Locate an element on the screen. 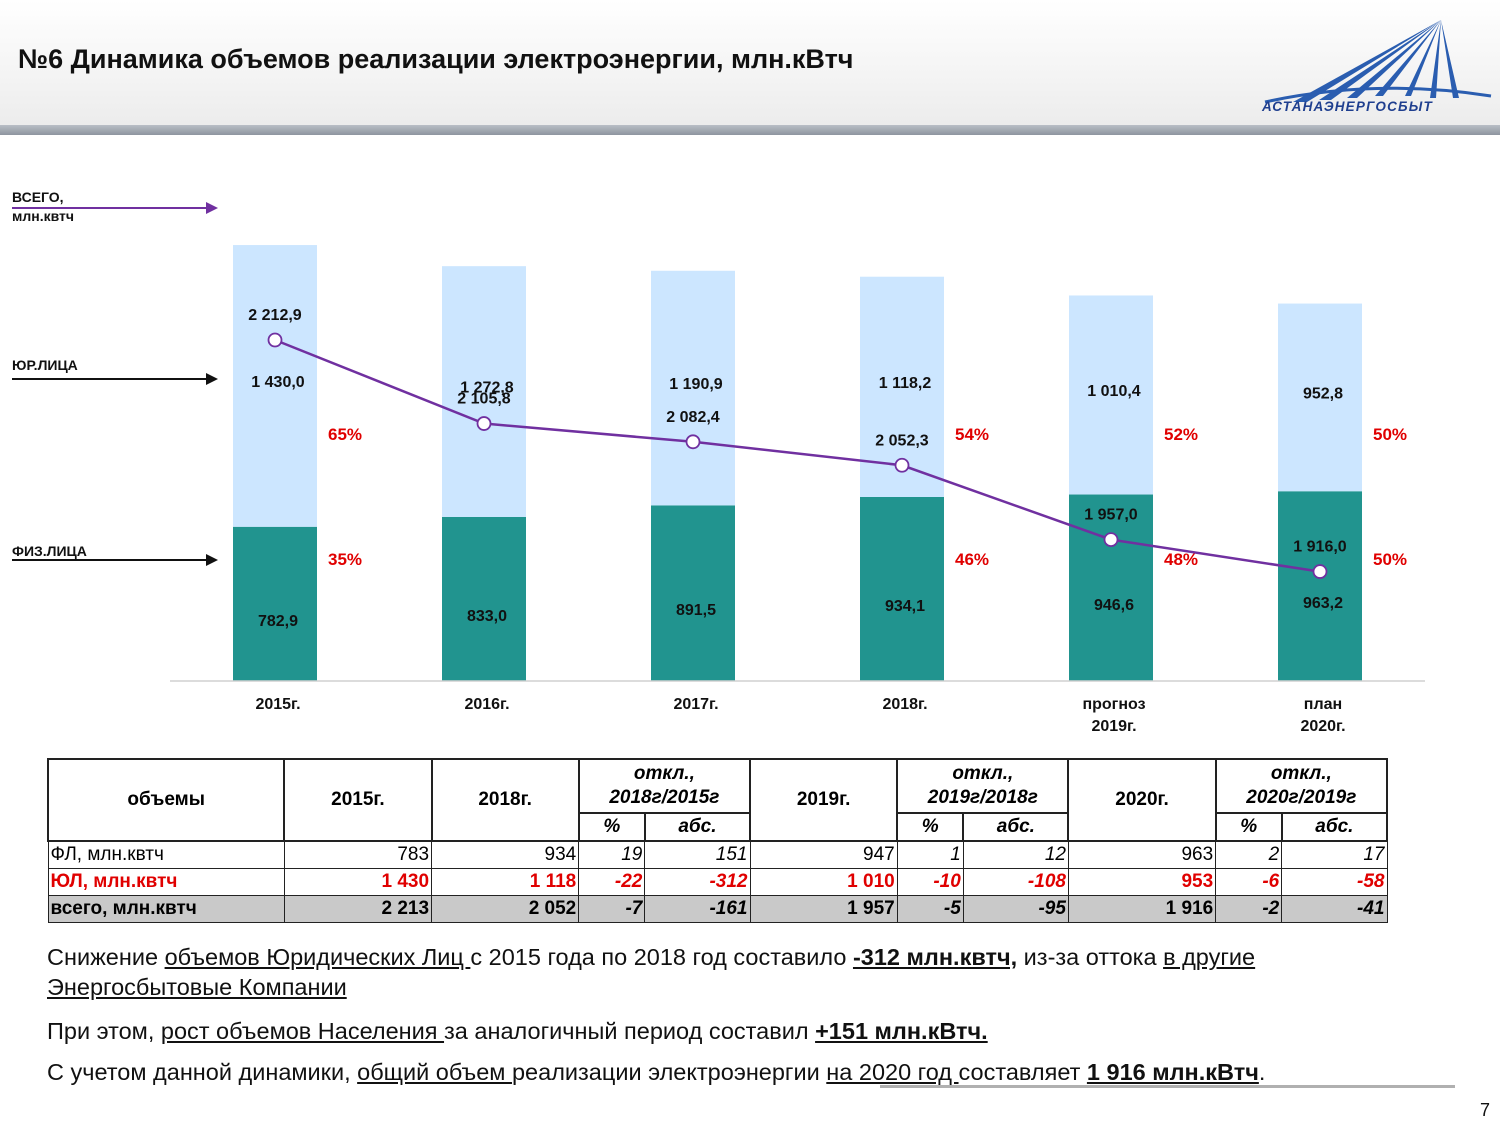 The width and height of the screenshot is (1500, 1125). th-pct-2: % is located at coordinates (930, 827).